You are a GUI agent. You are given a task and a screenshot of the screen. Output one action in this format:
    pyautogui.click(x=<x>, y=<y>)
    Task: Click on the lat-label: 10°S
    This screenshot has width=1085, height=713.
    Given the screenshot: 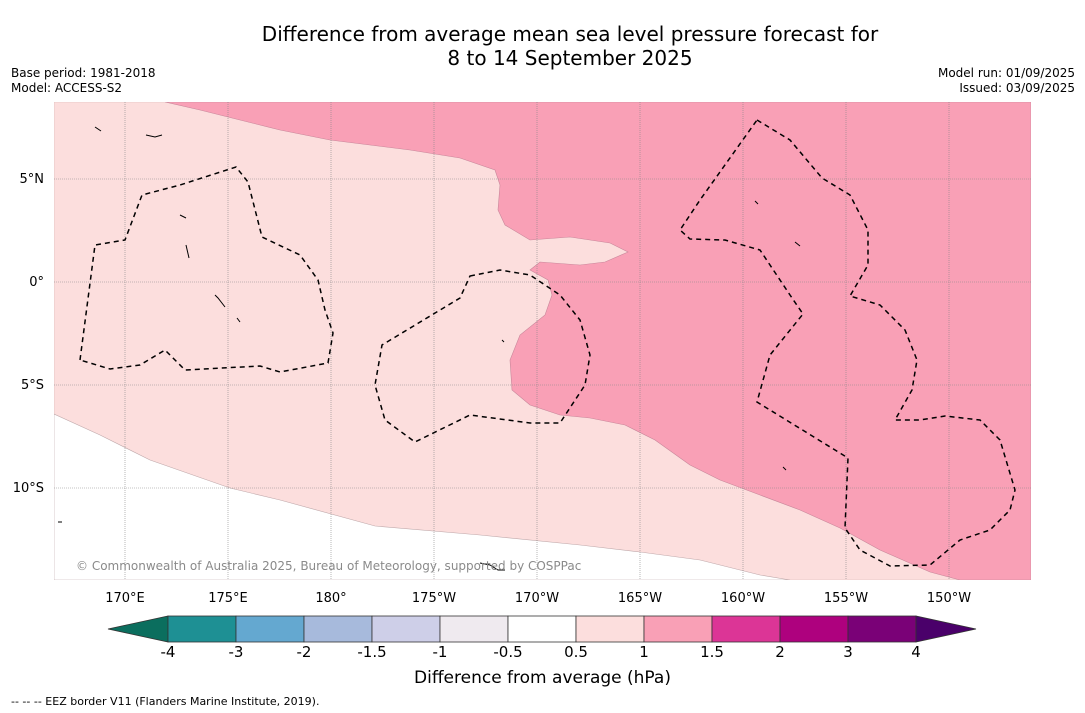 What is the action you would take?
    pyautogui.click(x=28, y=488)
    